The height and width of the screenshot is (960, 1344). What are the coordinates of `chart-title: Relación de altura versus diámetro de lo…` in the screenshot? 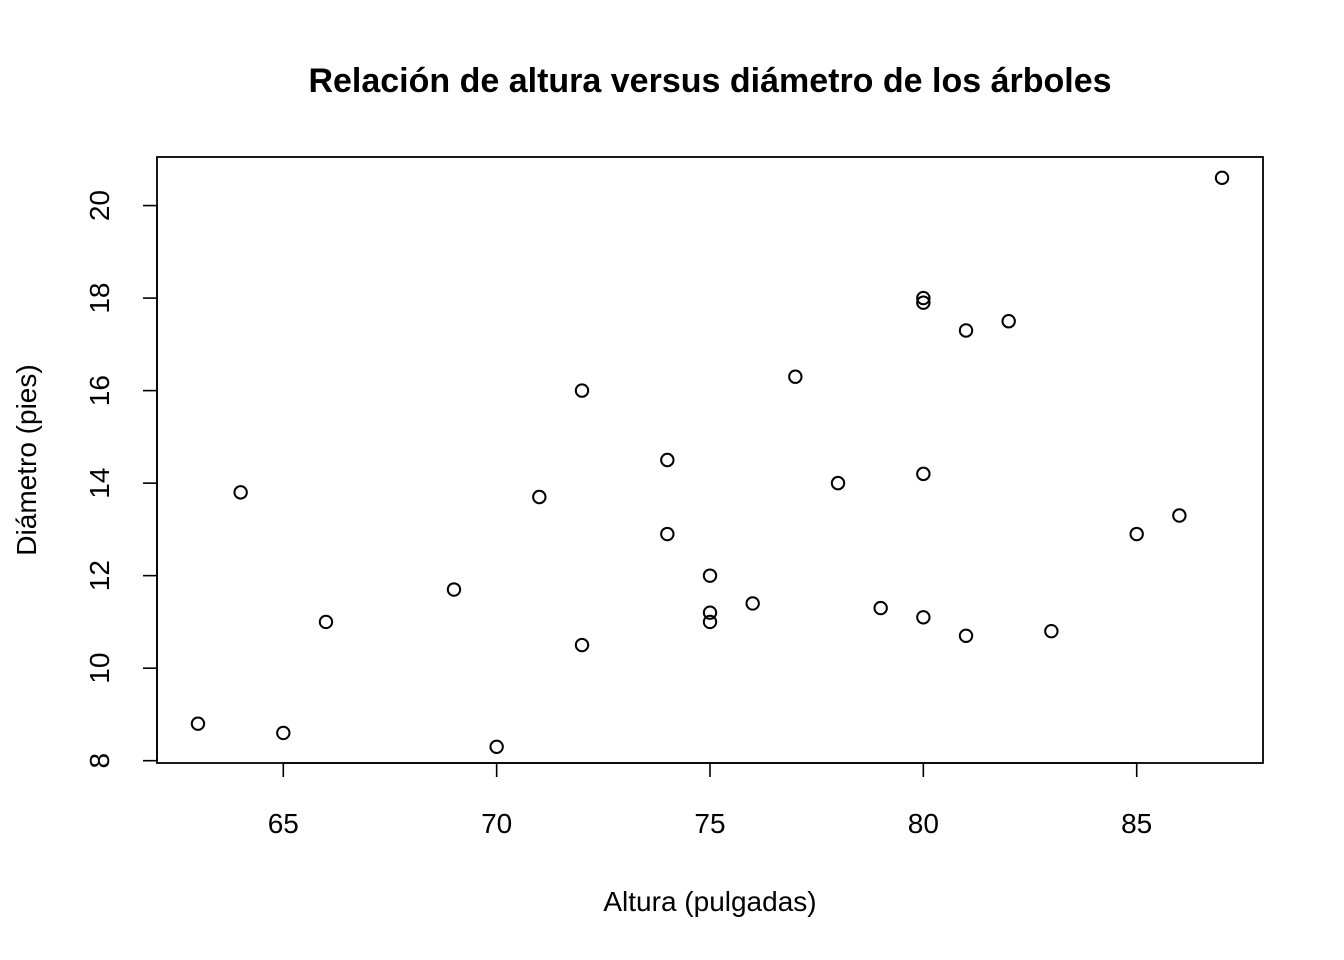 It's located at (709, 81).